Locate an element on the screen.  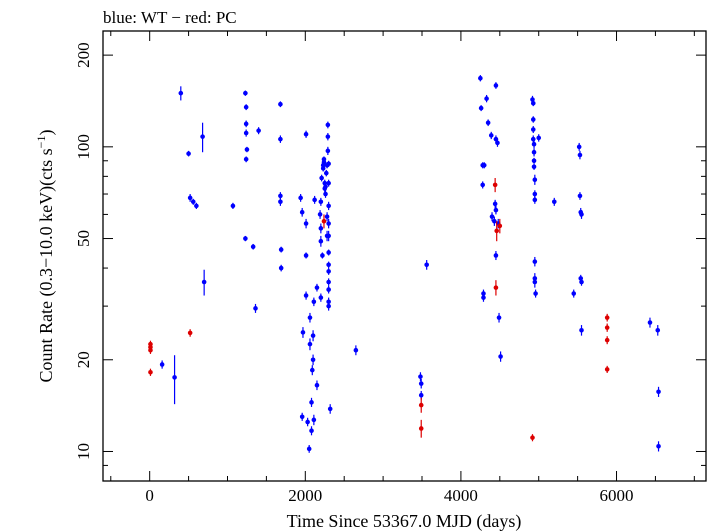
y-axis-label-tail: ) is located at coordinates (46, 133).